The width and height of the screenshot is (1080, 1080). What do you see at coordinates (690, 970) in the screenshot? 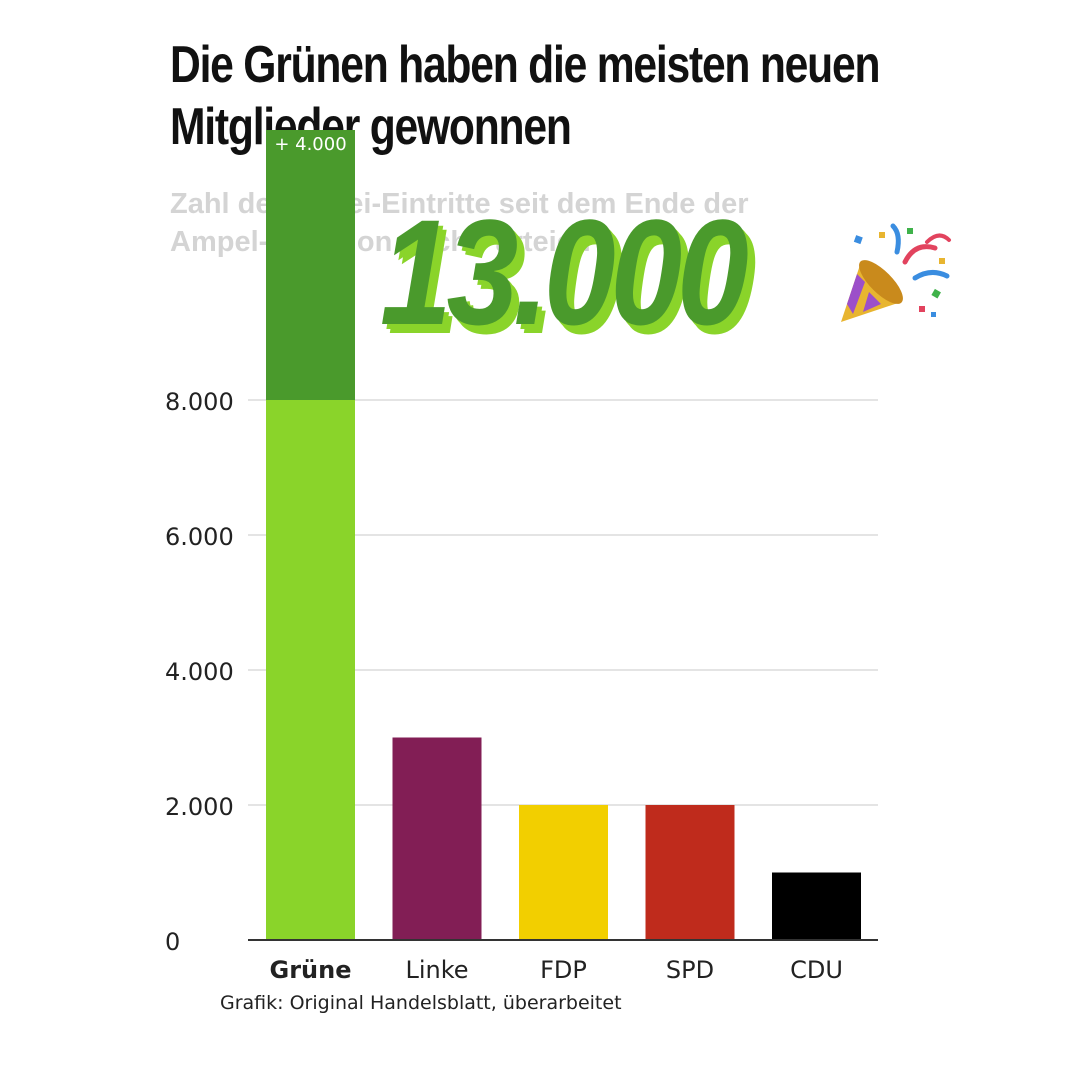
I see `x-tick-label: SPD` at bounding box center [690, 970].